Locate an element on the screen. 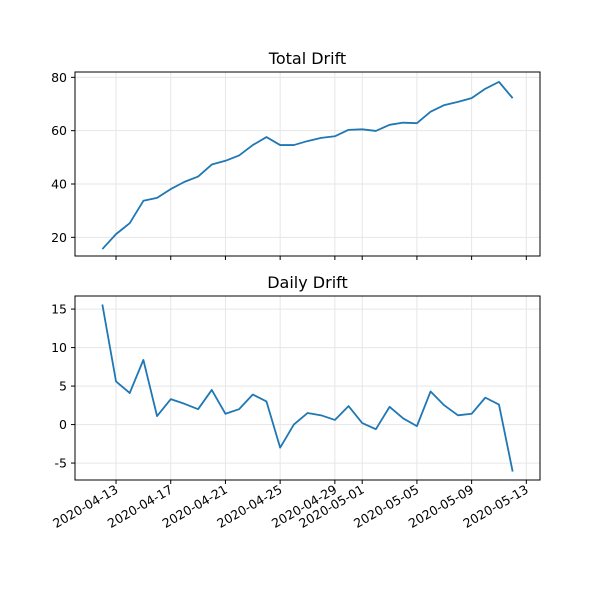 The image size is (600, 600). y-tick-label: 40 is located at coordinates (59, 184).